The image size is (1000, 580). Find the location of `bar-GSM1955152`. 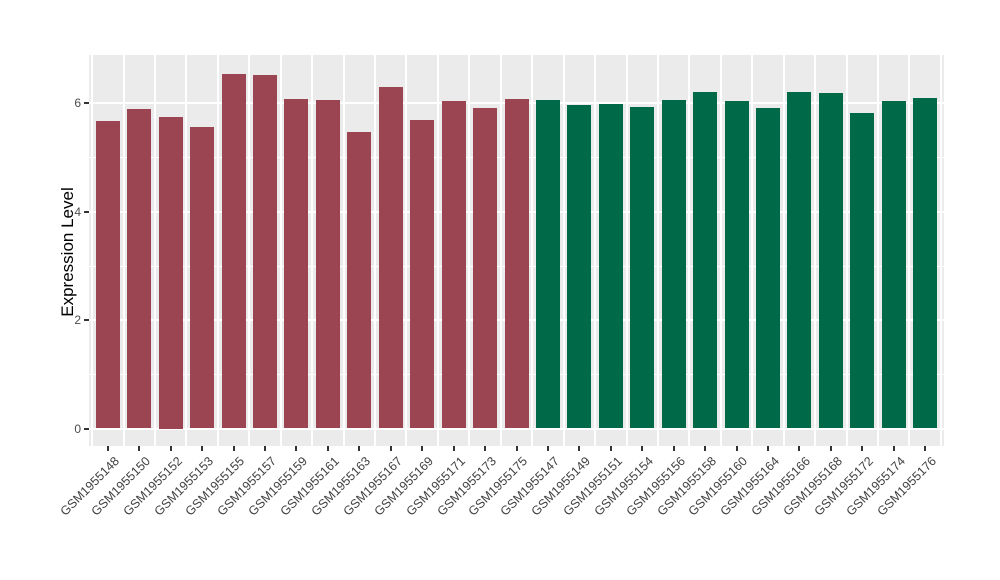

bar-GSM1955152 is located at coordinates (170, 272).